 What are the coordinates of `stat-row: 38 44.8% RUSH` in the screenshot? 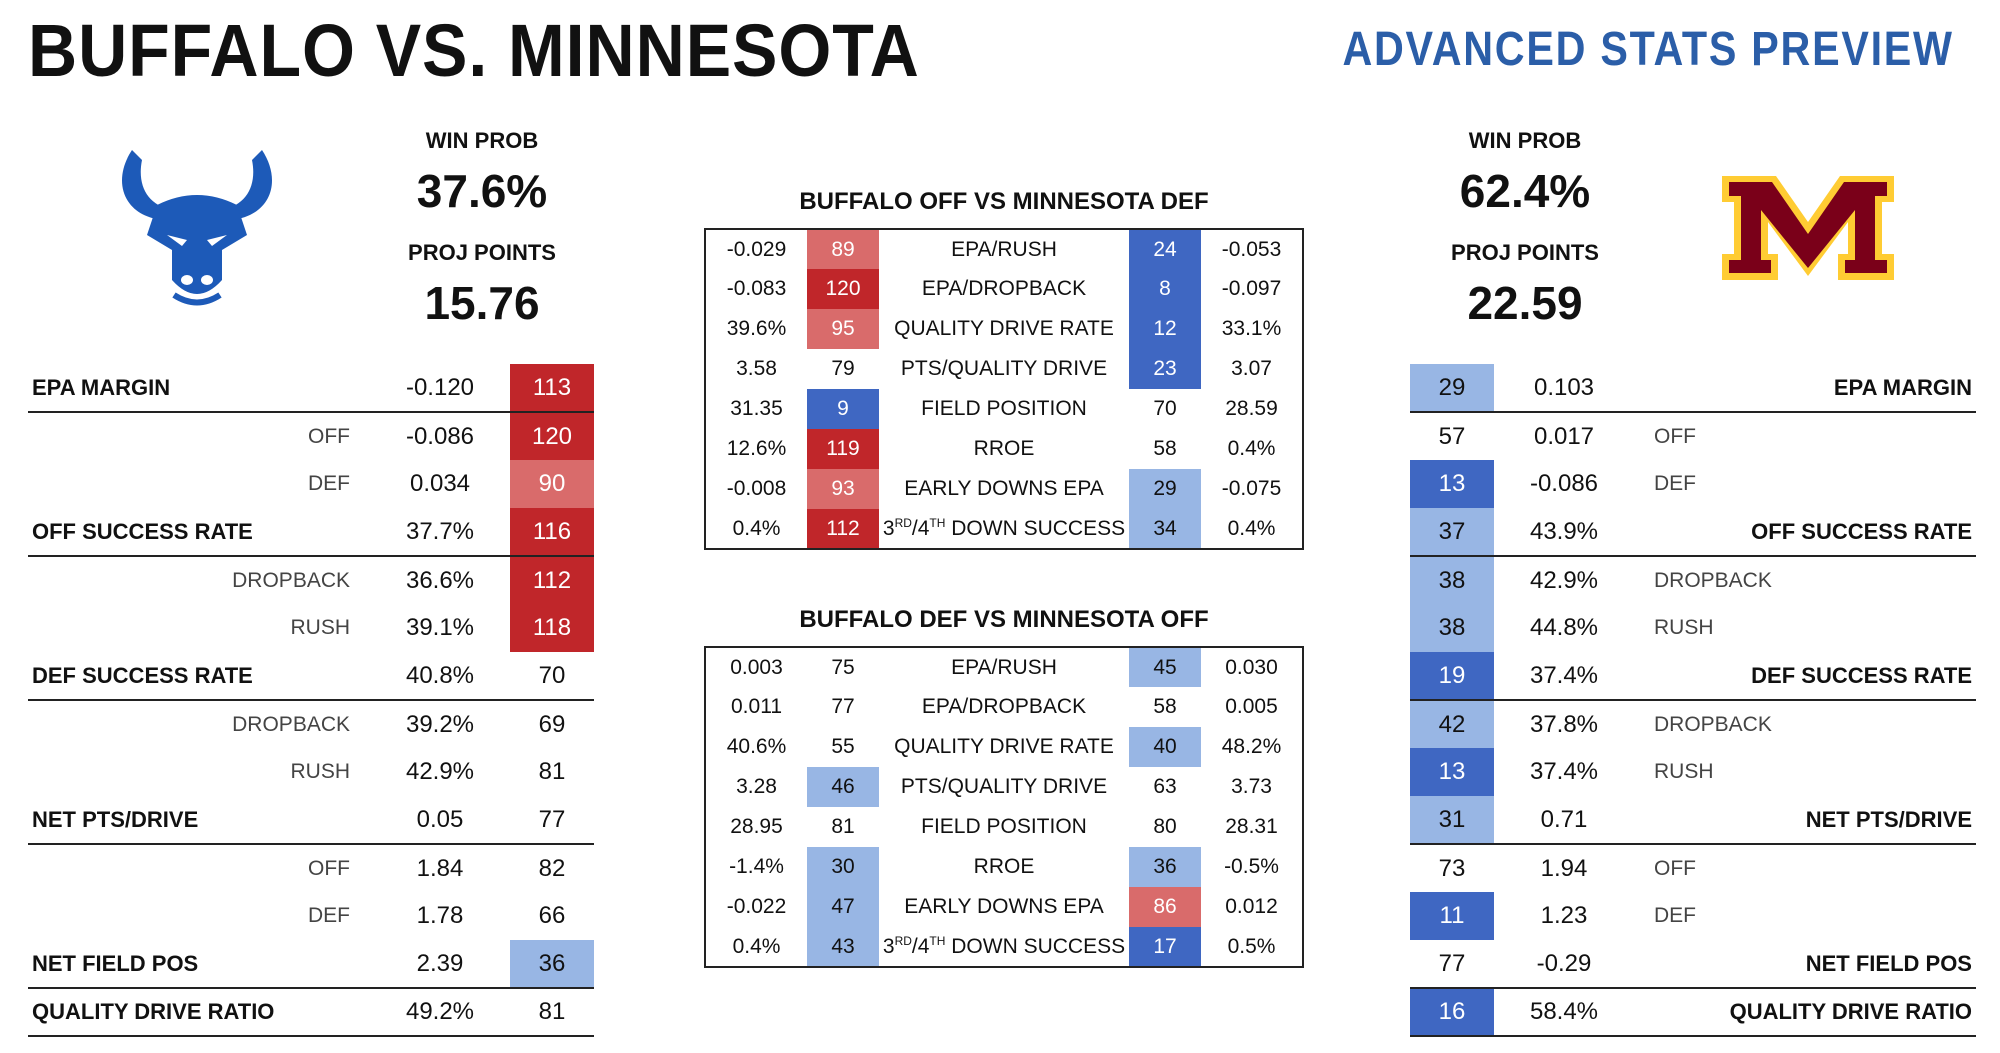 It's located at (1693, 628).